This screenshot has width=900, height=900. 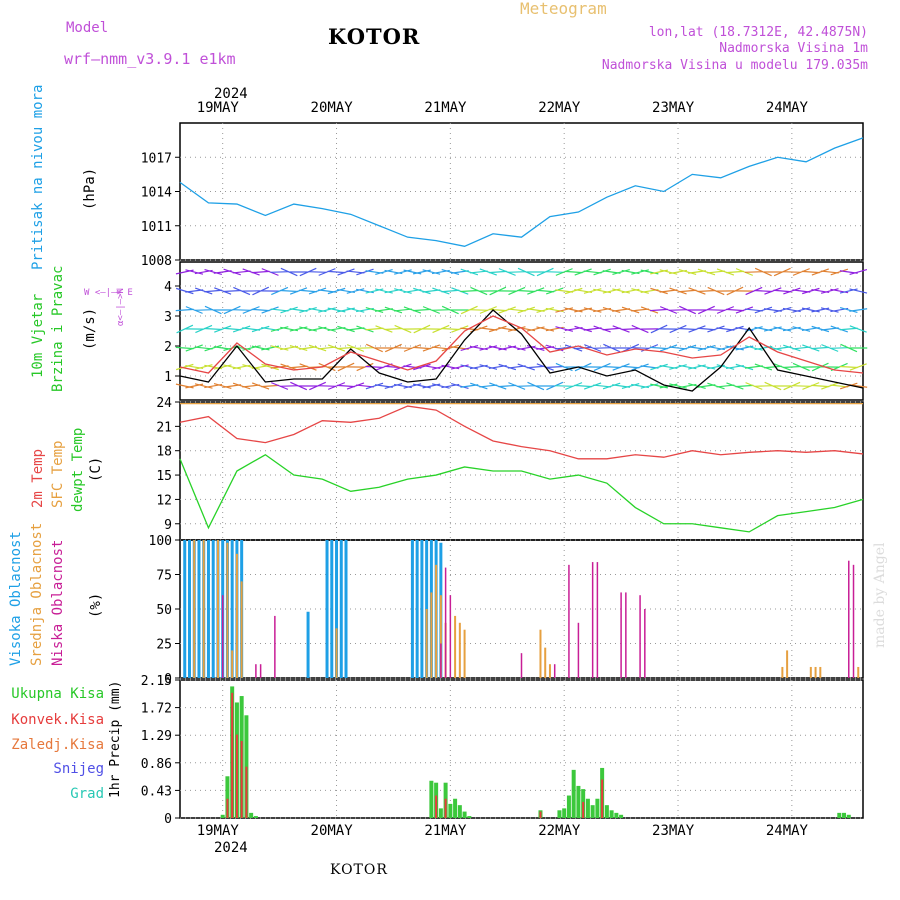 I want to click on model-elevation-label: Nadmorska Visina u modelu 179.035m, so click(x=734, y=65).